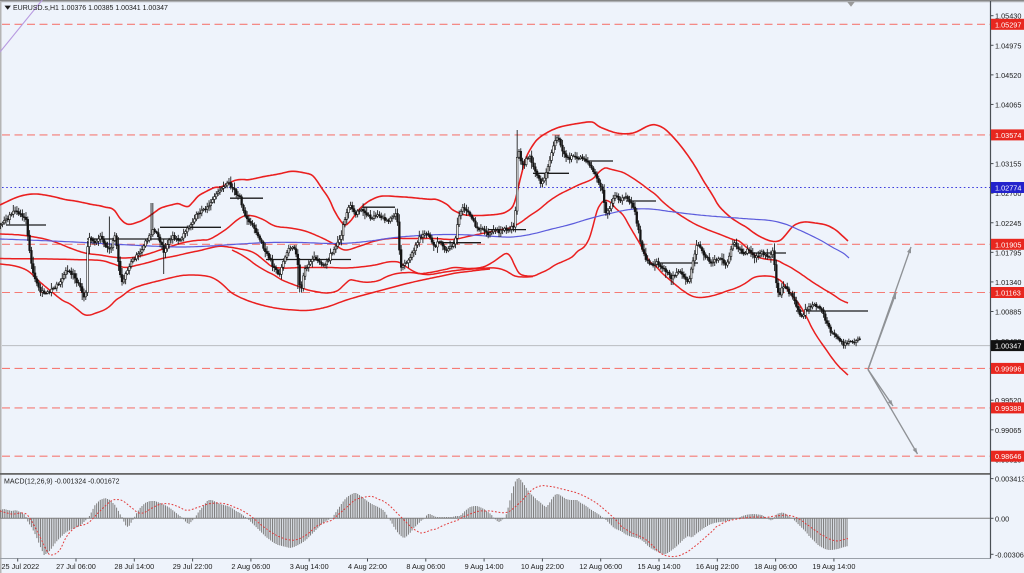  Describe the element at coordinates (1008, 75) in the screenshot. I see `svg-text: 1.04520` at that location.